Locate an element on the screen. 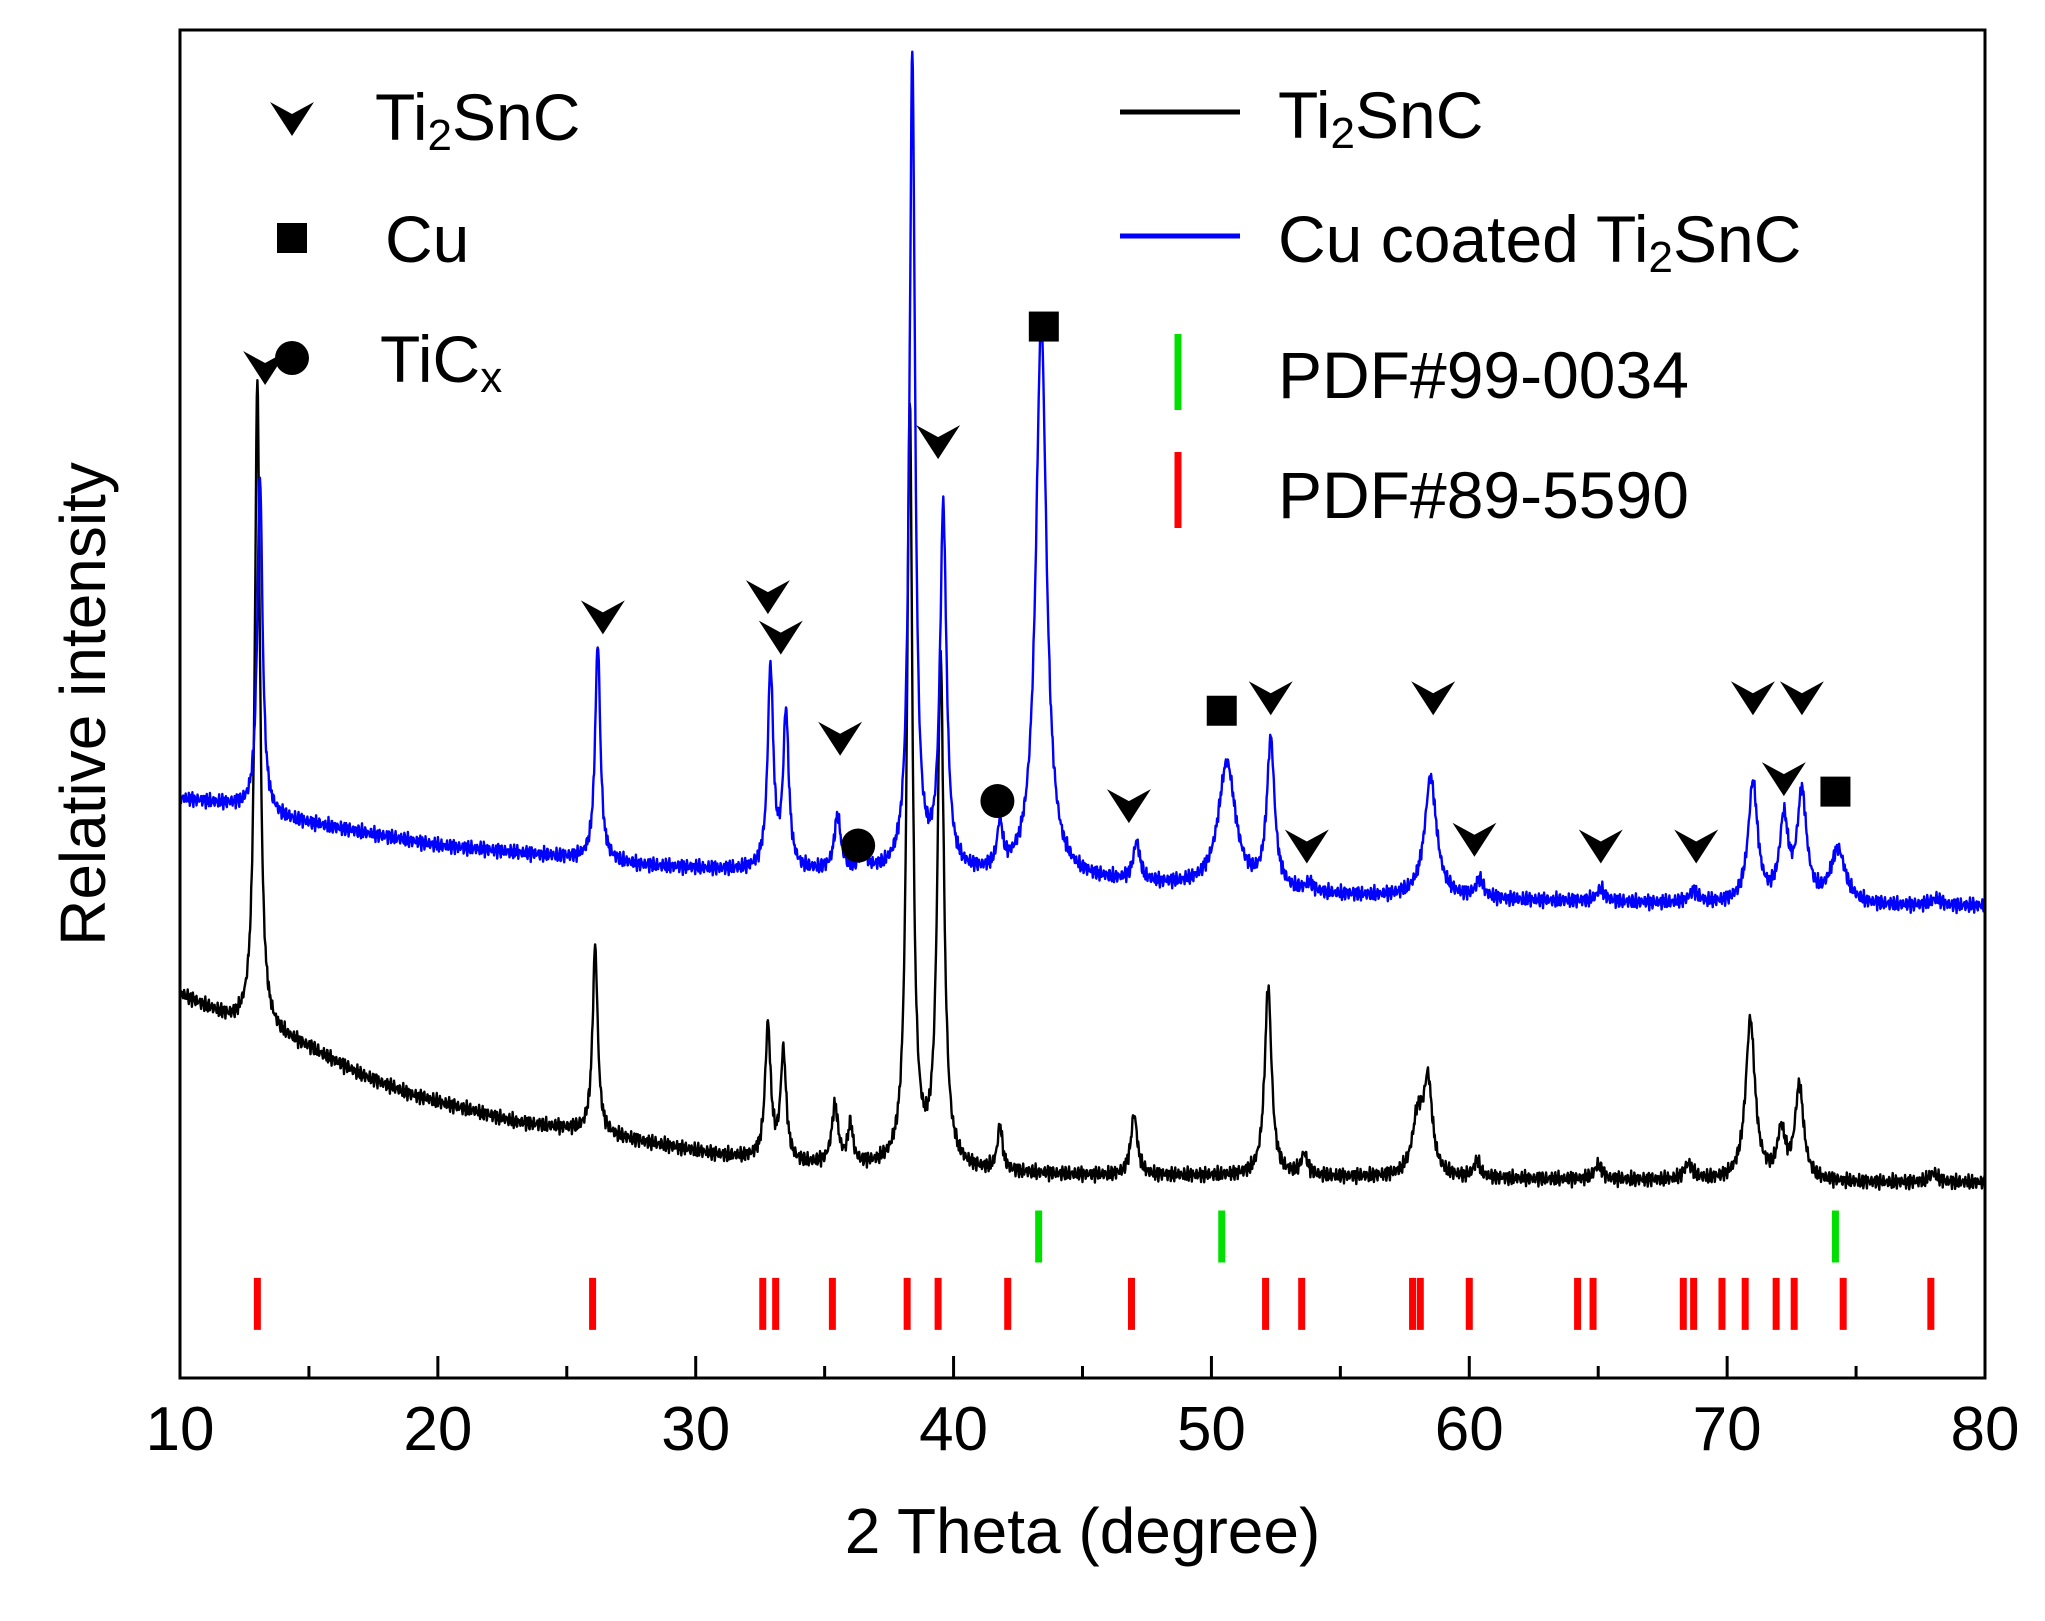 This screenshot has height=1621, width=2045. legend-marker-square is located at coordinates (292, 238).